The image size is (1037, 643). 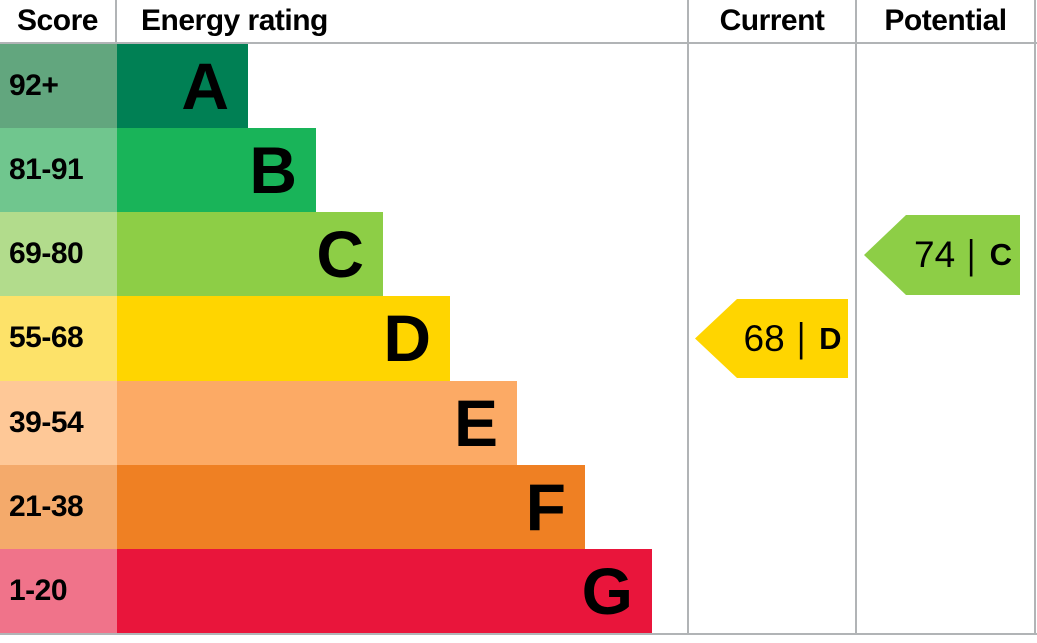 I want to click on potential-rating-arrow: 74 | C, so click(x=942, y=255).